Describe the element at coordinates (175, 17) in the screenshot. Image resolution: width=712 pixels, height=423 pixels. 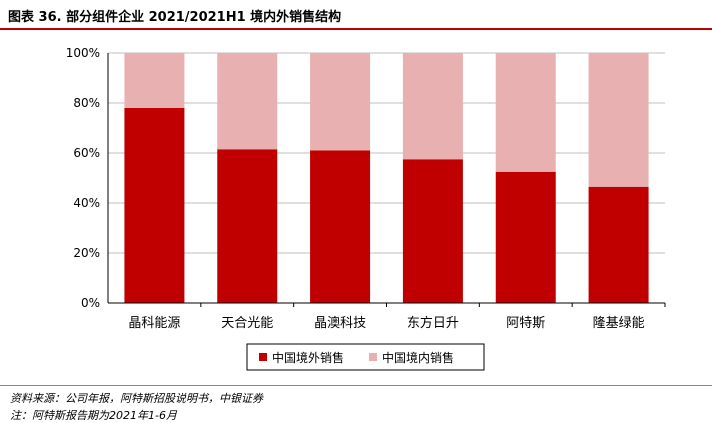
I see `chart-title: 图表 36. 部分组件企业 2021/2021H1 境内外销售结构` at that location.